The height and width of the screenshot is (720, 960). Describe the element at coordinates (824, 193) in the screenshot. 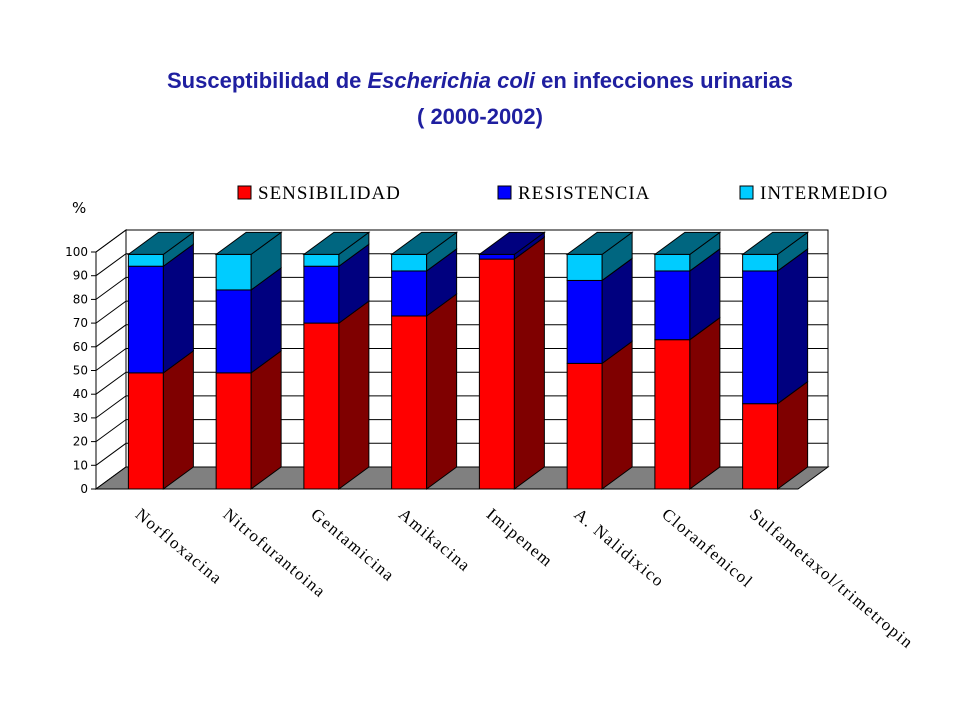

I see `legend-label: INTERMEDIO` at that location.